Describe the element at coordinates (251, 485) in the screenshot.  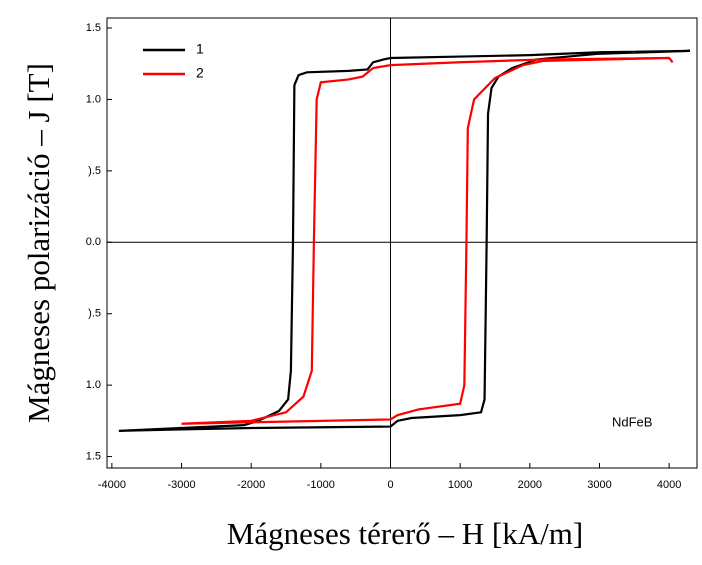
I see `x-tick-label: -2000` at that location.